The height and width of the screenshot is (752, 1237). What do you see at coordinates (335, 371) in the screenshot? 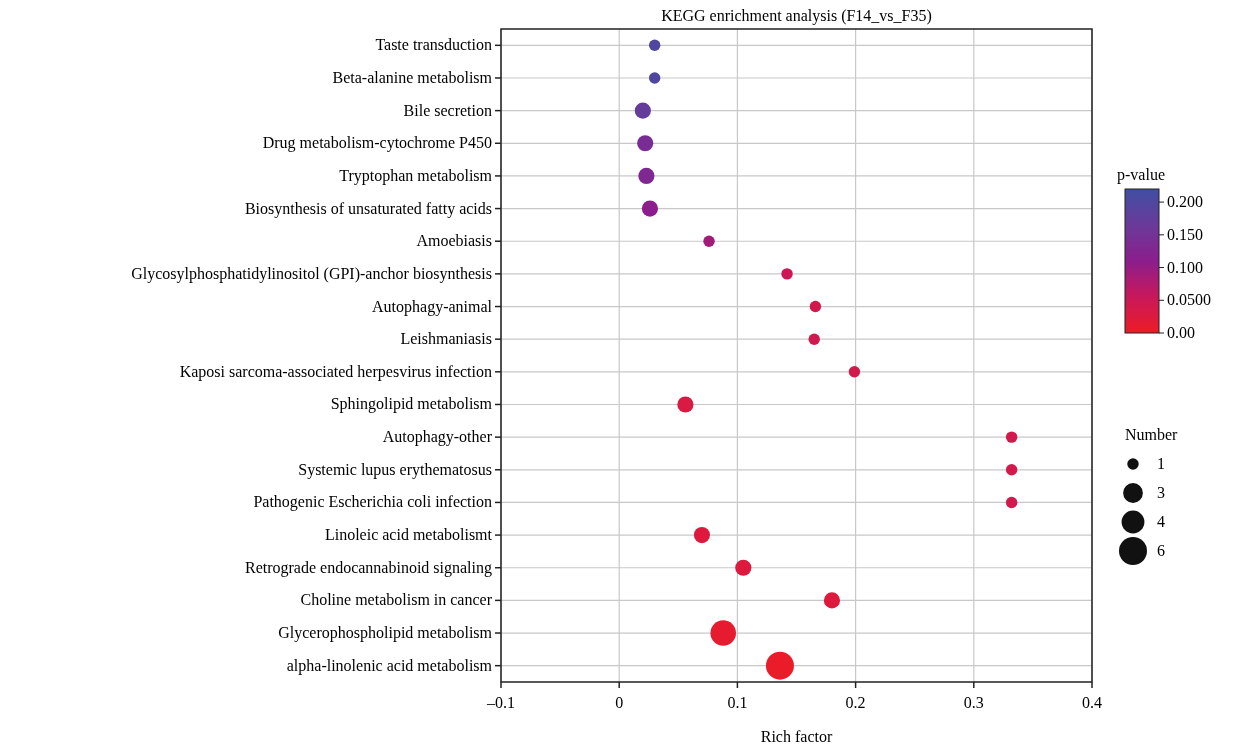
I see `y-tick-label: Kaposi sarcoma-associated herpesvirus infection` at bounding box center [335, 371].